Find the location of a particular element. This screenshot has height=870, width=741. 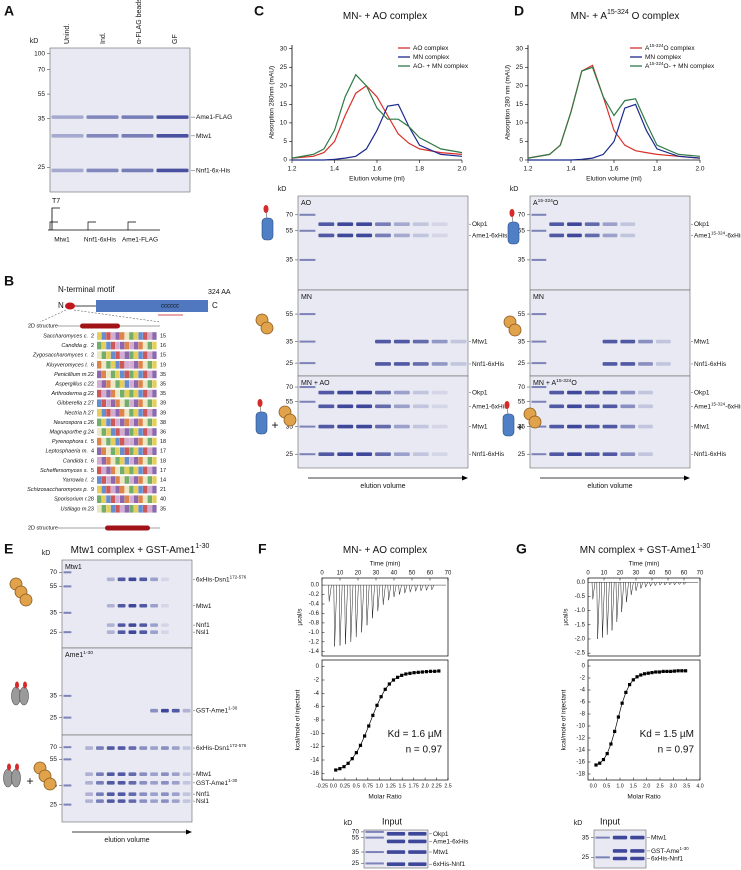

text-part: Nnf1 is located at coordinates (203, 794).